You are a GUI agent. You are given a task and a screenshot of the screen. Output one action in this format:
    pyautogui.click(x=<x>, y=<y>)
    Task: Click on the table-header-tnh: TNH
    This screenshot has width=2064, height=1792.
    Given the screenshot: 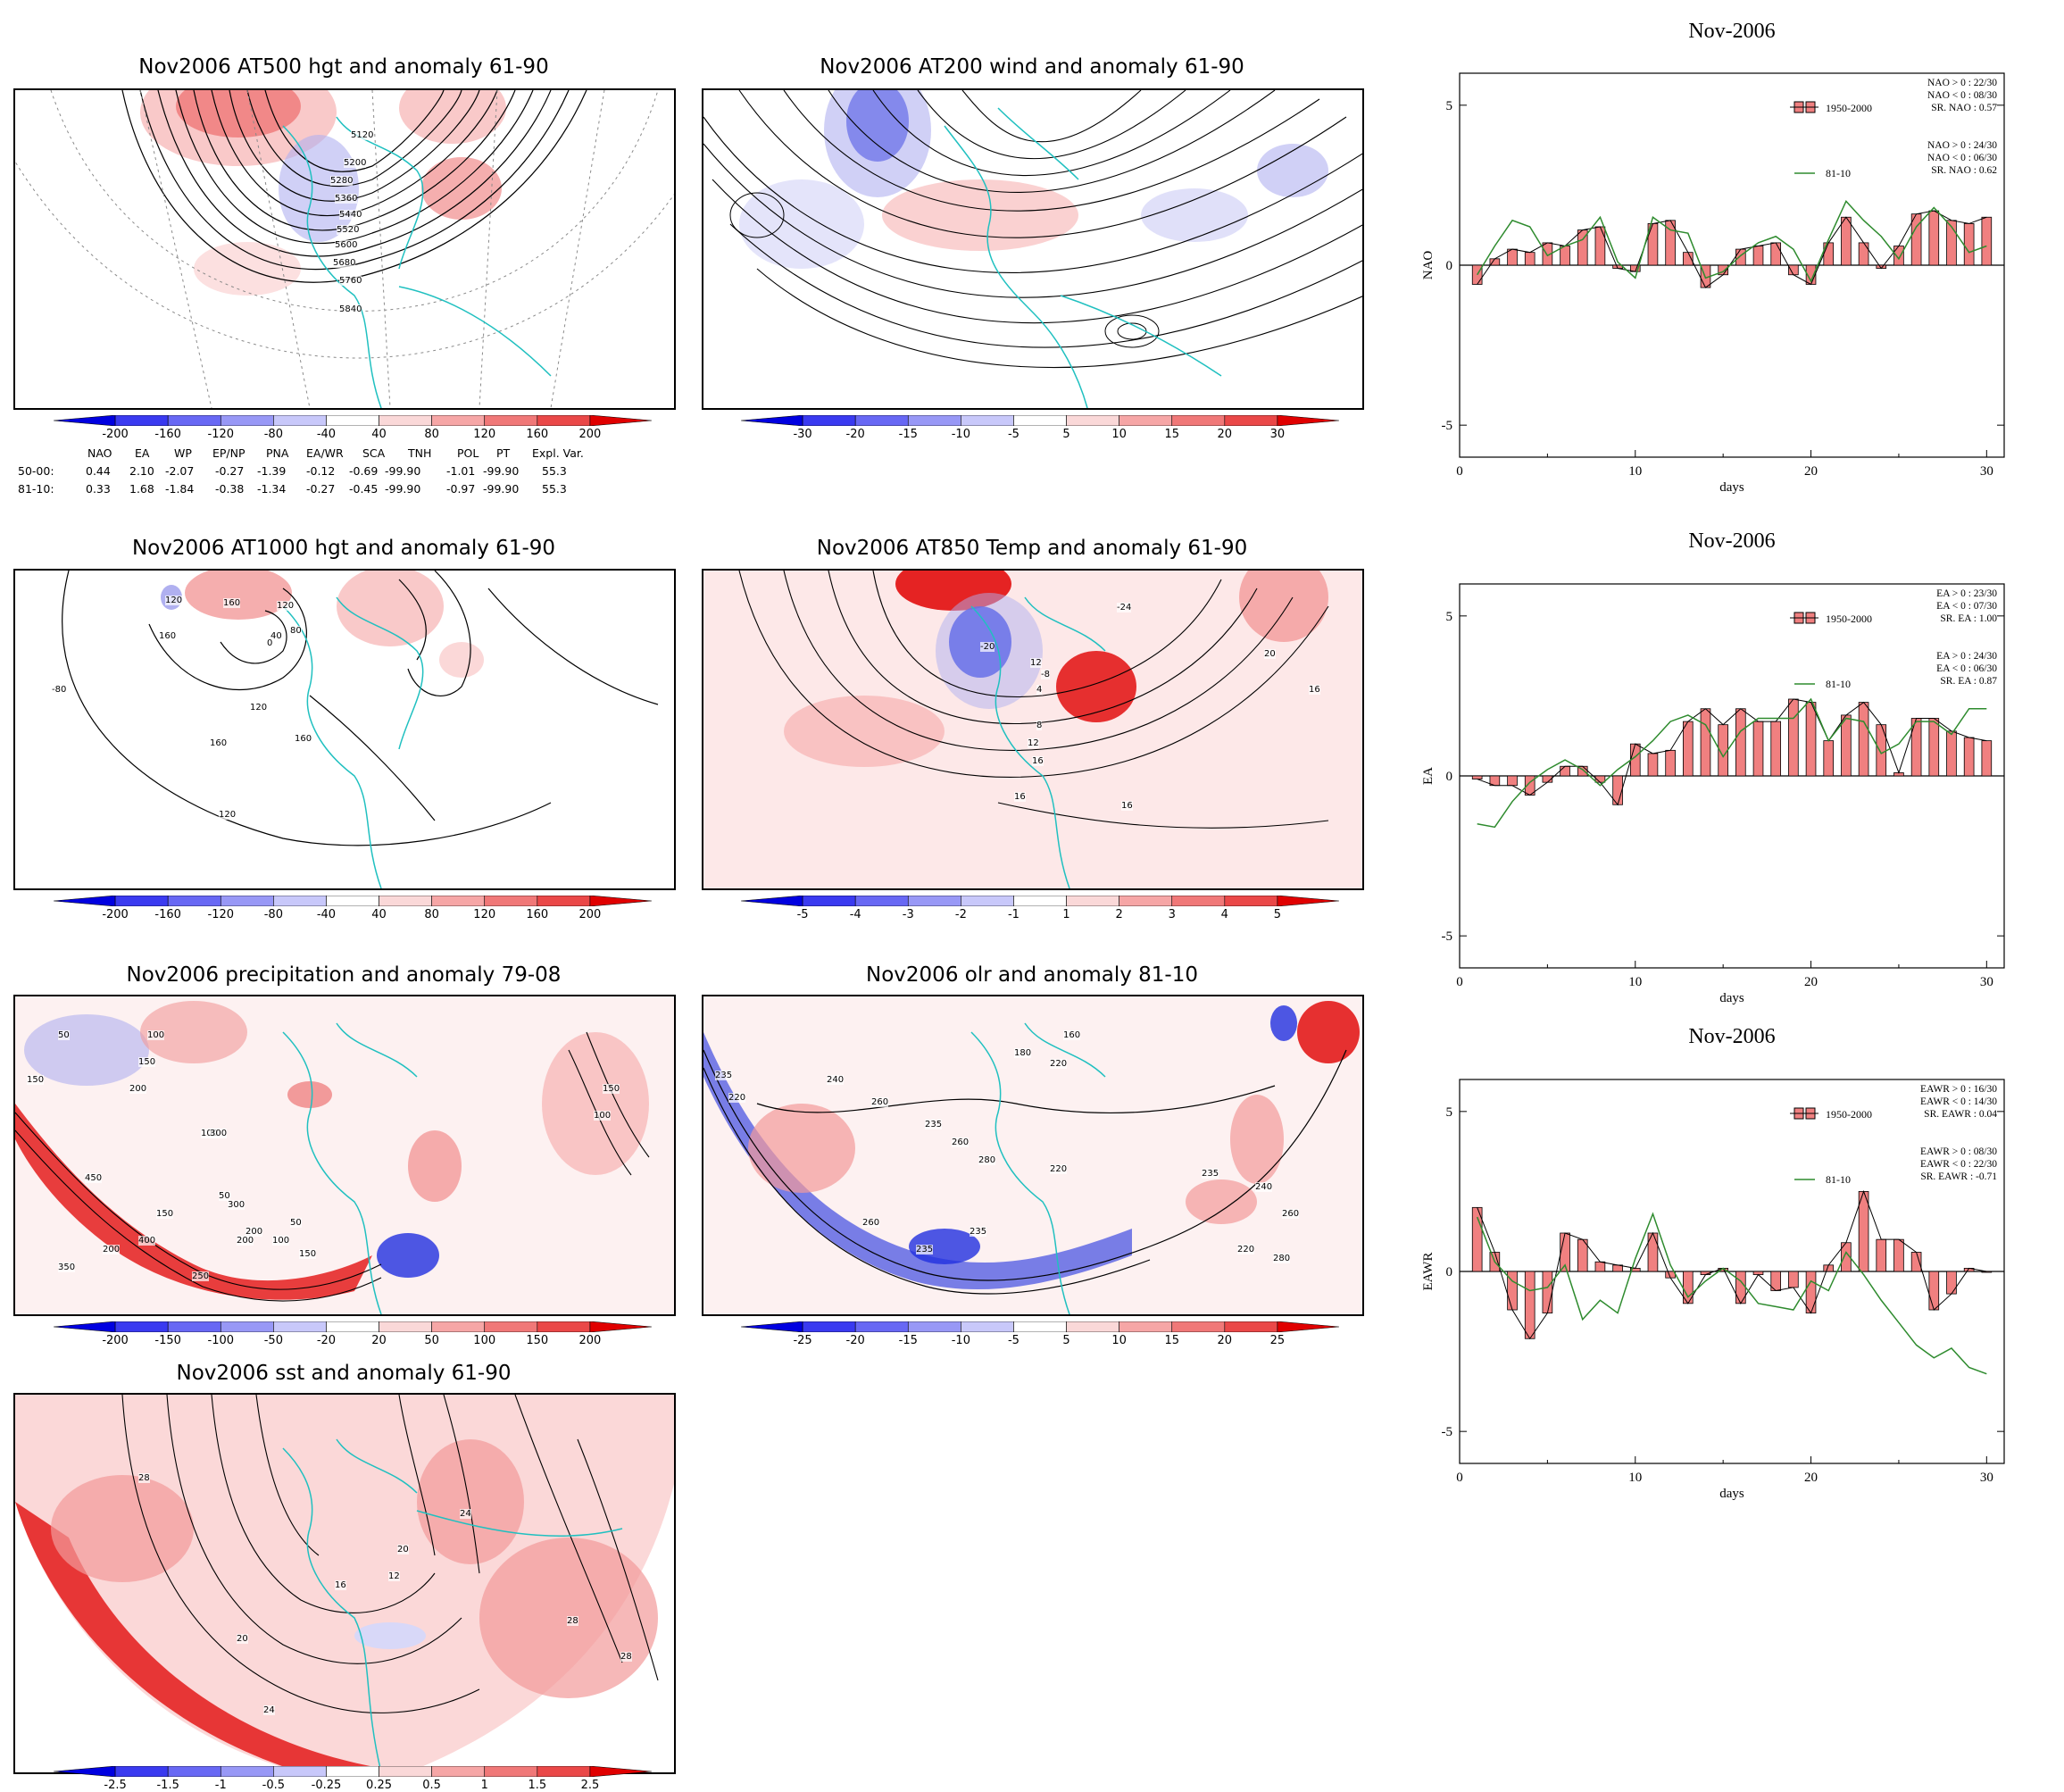 What is the action you would take?
    pyautogui.click(x=420, y=453)
    